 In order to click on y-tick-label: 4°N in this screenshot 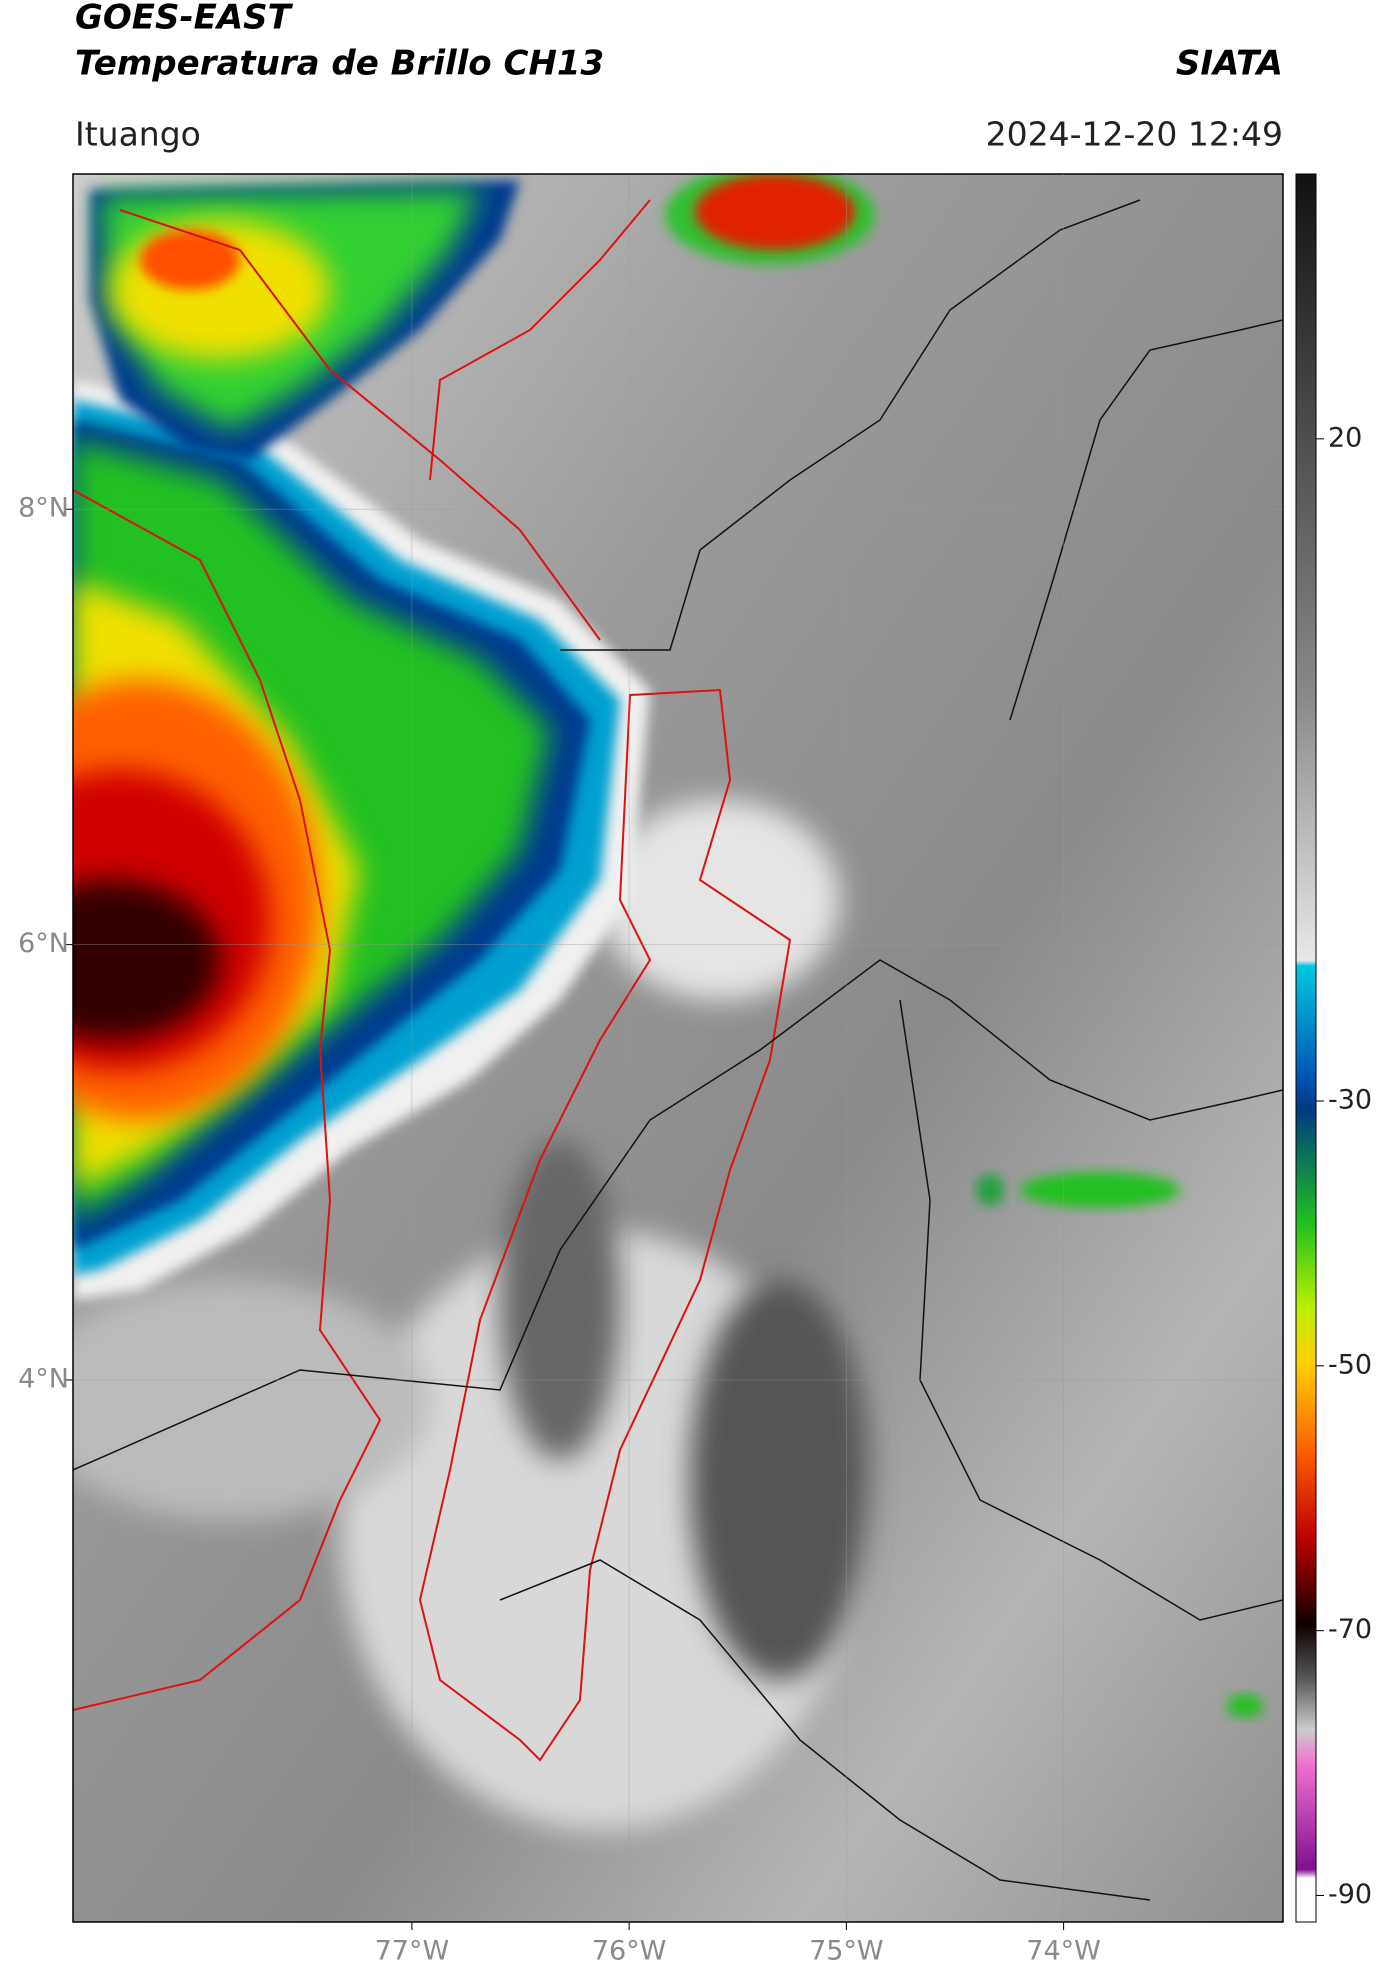, I will do `click(43, 1378)`.